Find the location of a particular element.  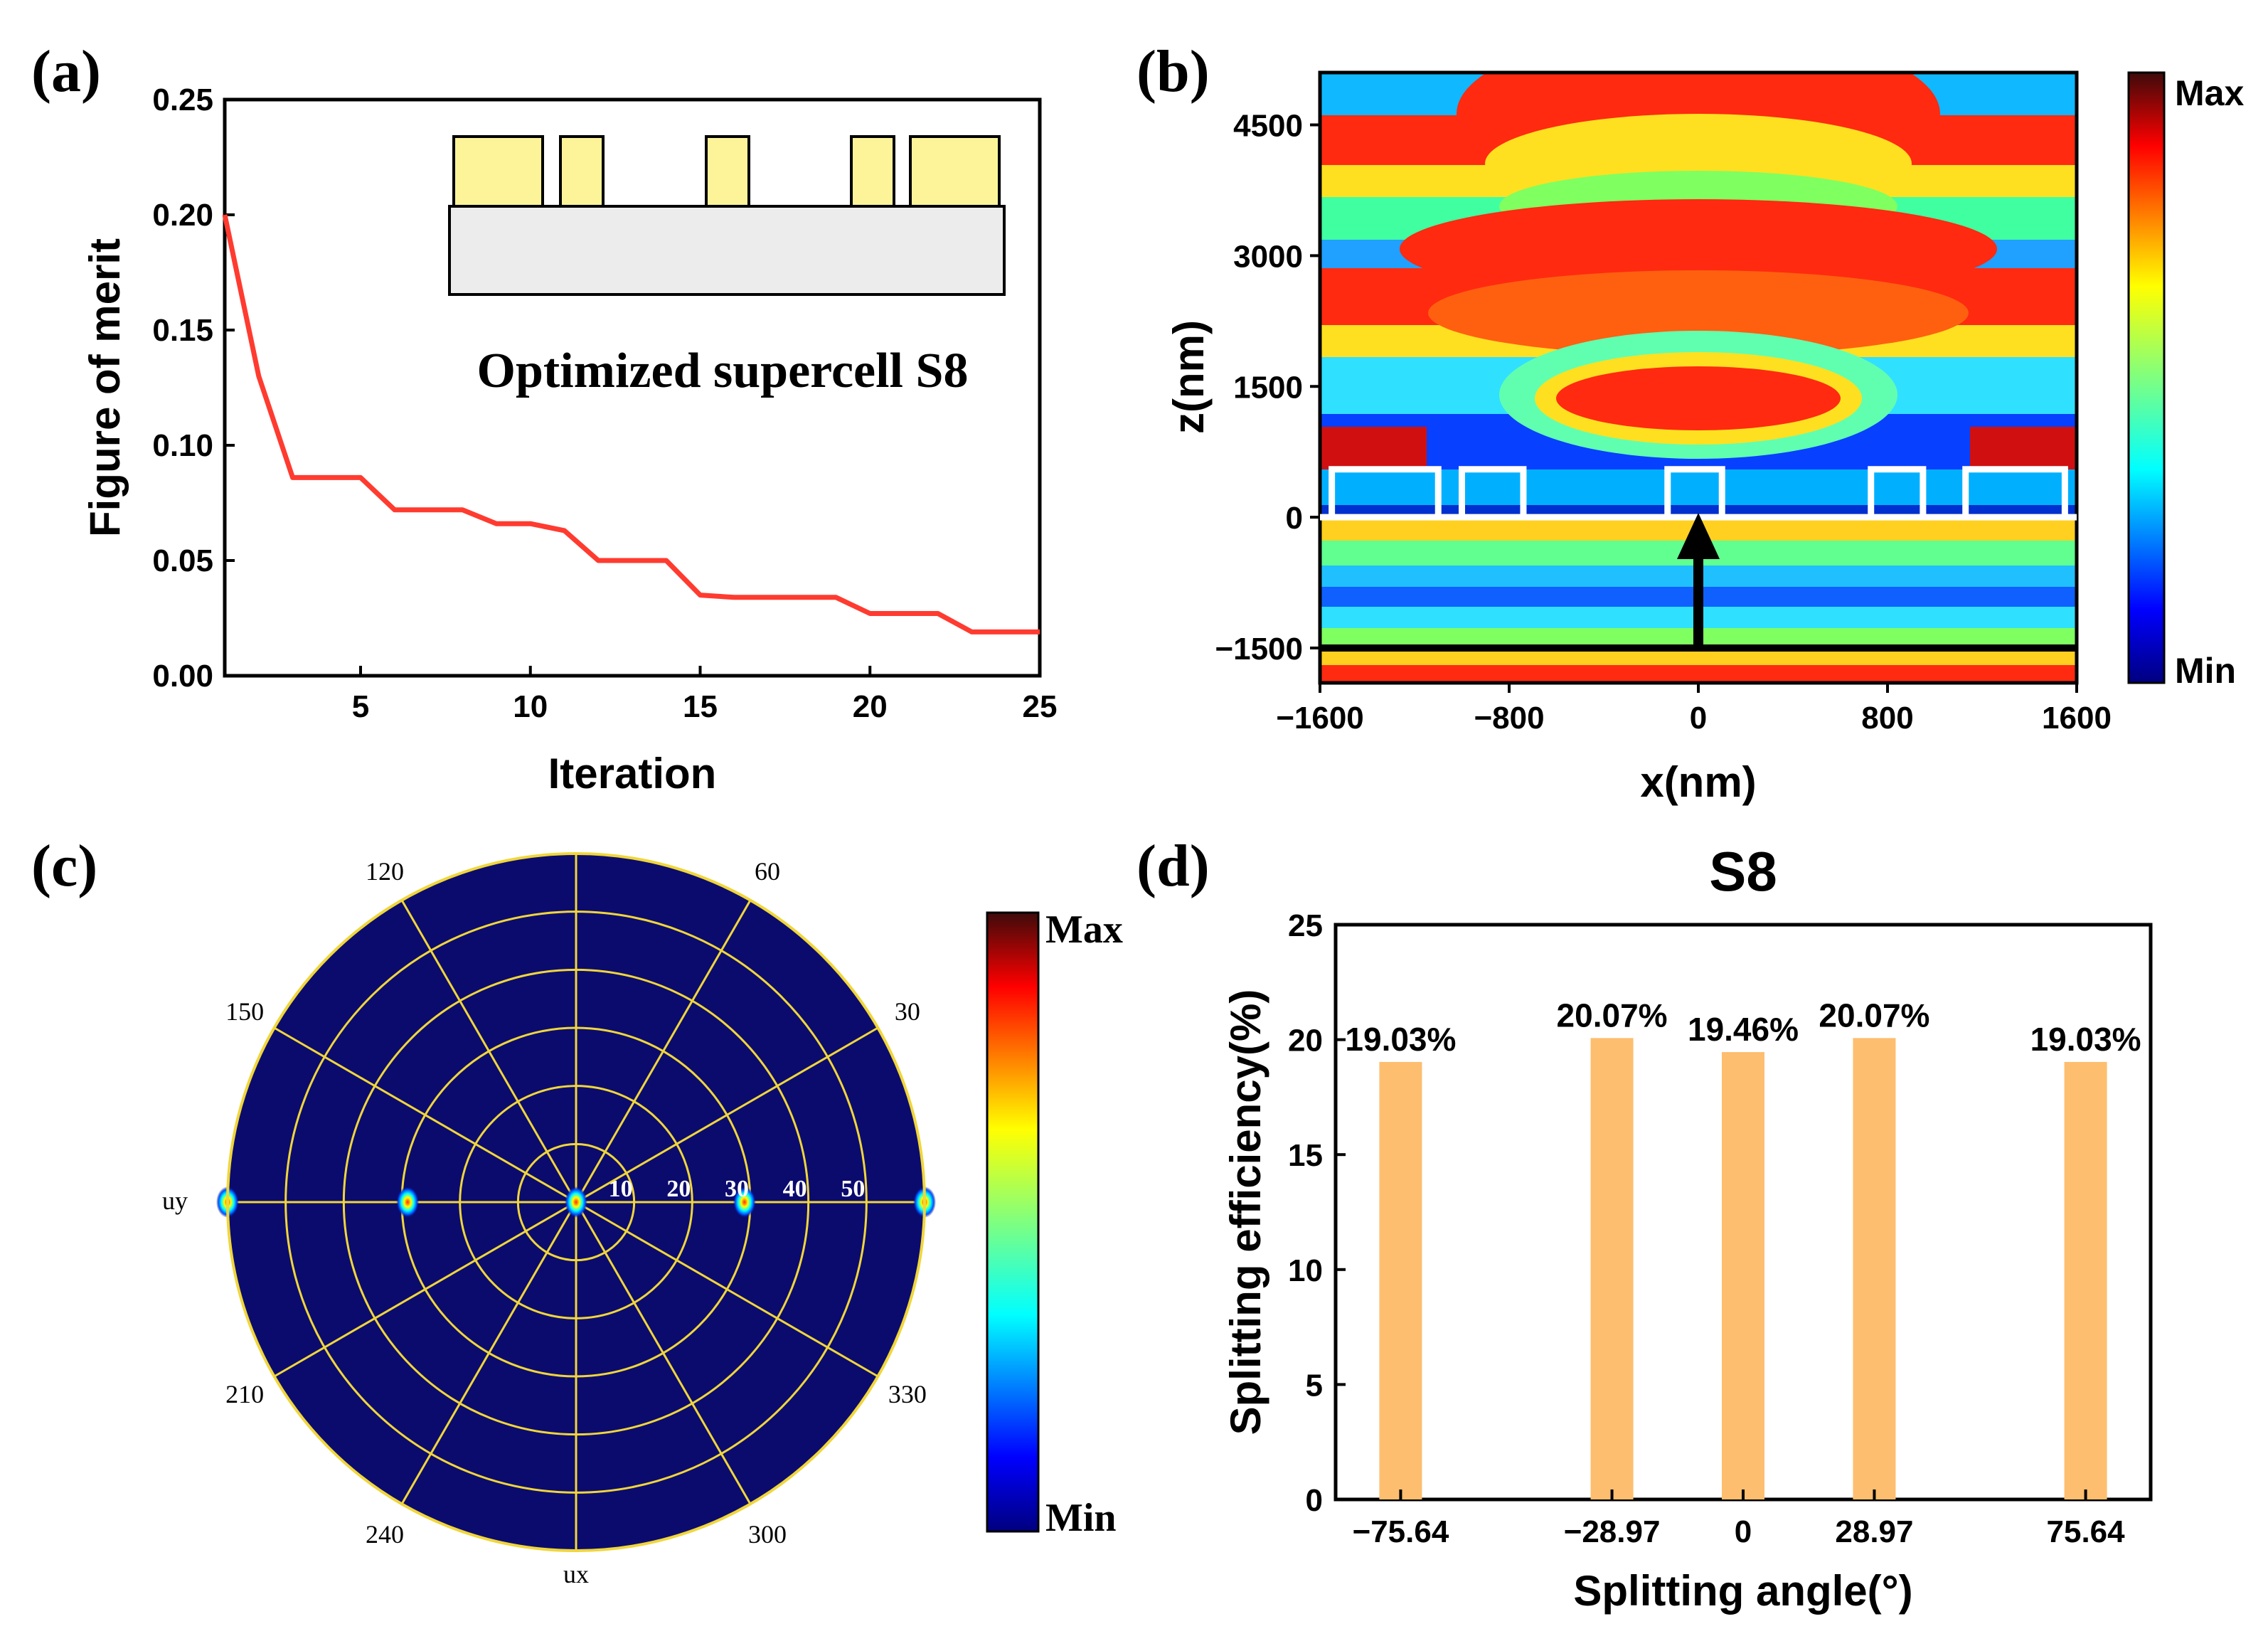

polar-angle-label: 210 is located at coordinates (244, 1394).